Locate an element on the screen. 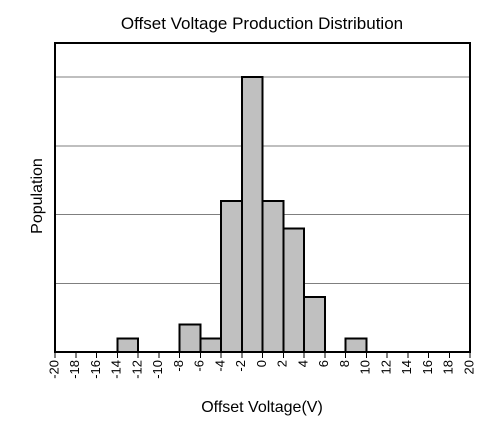 Image resolution: width=499 pixels, height=423 pixels. x-tick-label-7: -6 is located at coordinates (199, 366).